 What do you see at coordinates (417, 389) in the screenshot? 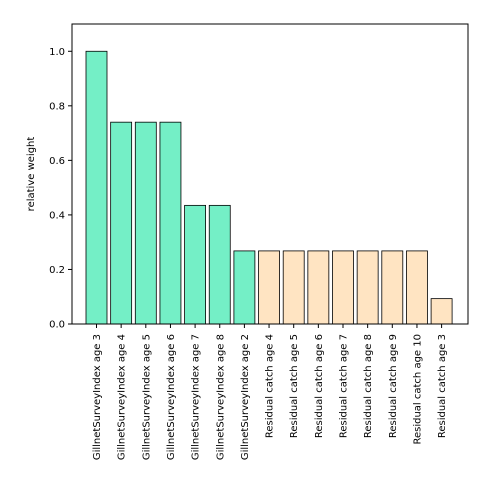
I see `x-tick-label: Residual catch age 10` at bounding box center [417, 389].